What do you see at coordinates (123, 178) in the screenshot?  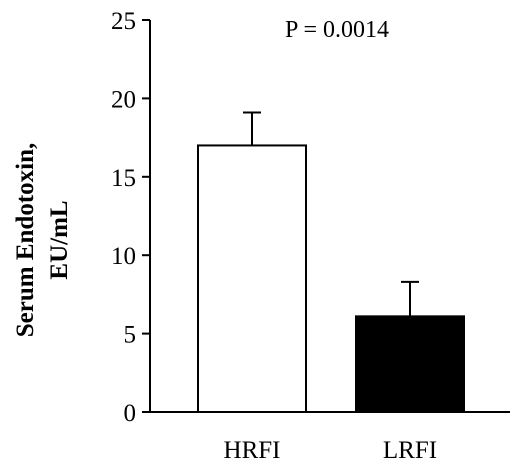 I see `y-tick-label: 15` at bounding box center [123, 178].